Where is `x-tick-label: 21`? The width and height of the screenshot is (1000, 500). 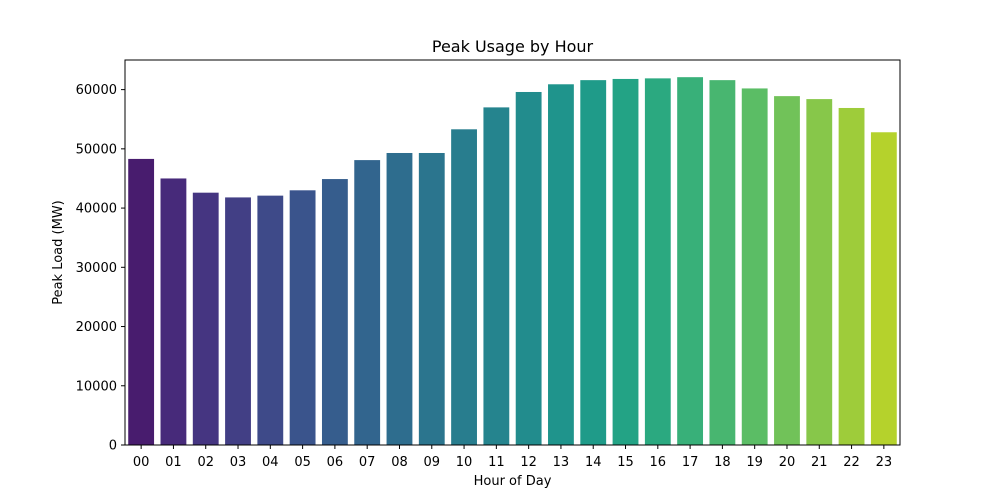
x-tick-label: 21 is located at coordinates (819, 462).